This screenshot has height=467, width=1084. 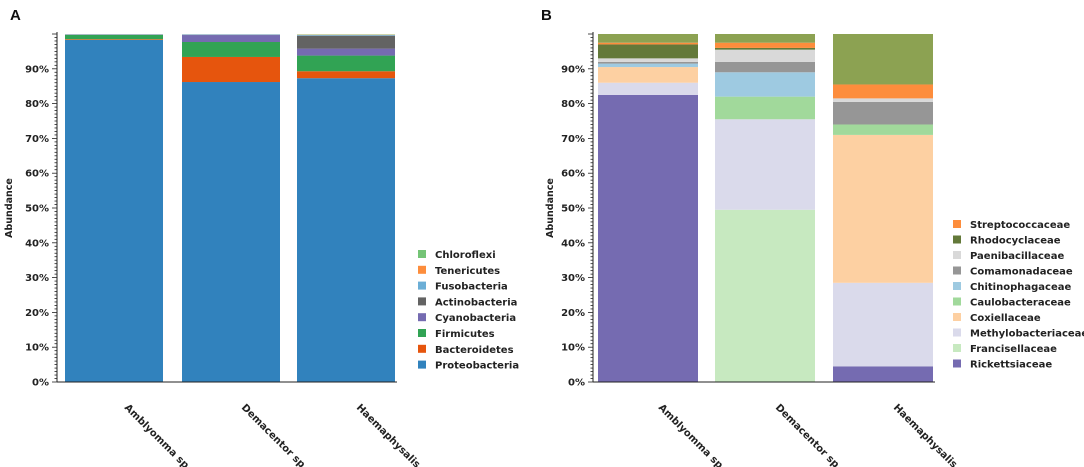 I want to click on legend-label: Proteobacteria, so click(x=477, y=366).